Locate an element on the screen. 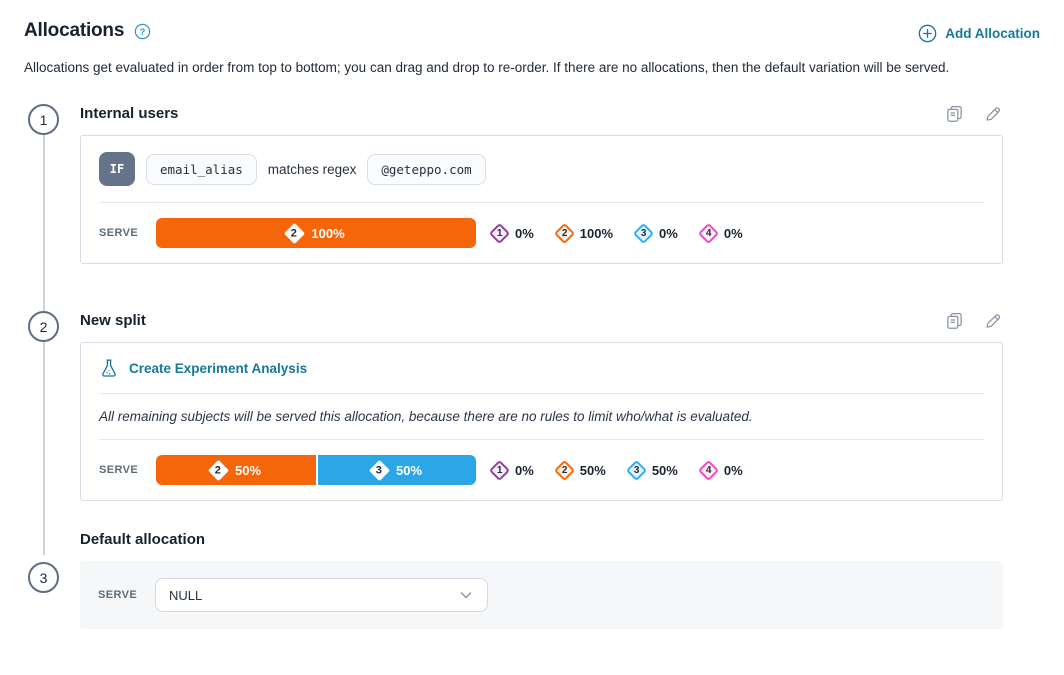  chevron-down-icon is located at coordinates (466, 595).